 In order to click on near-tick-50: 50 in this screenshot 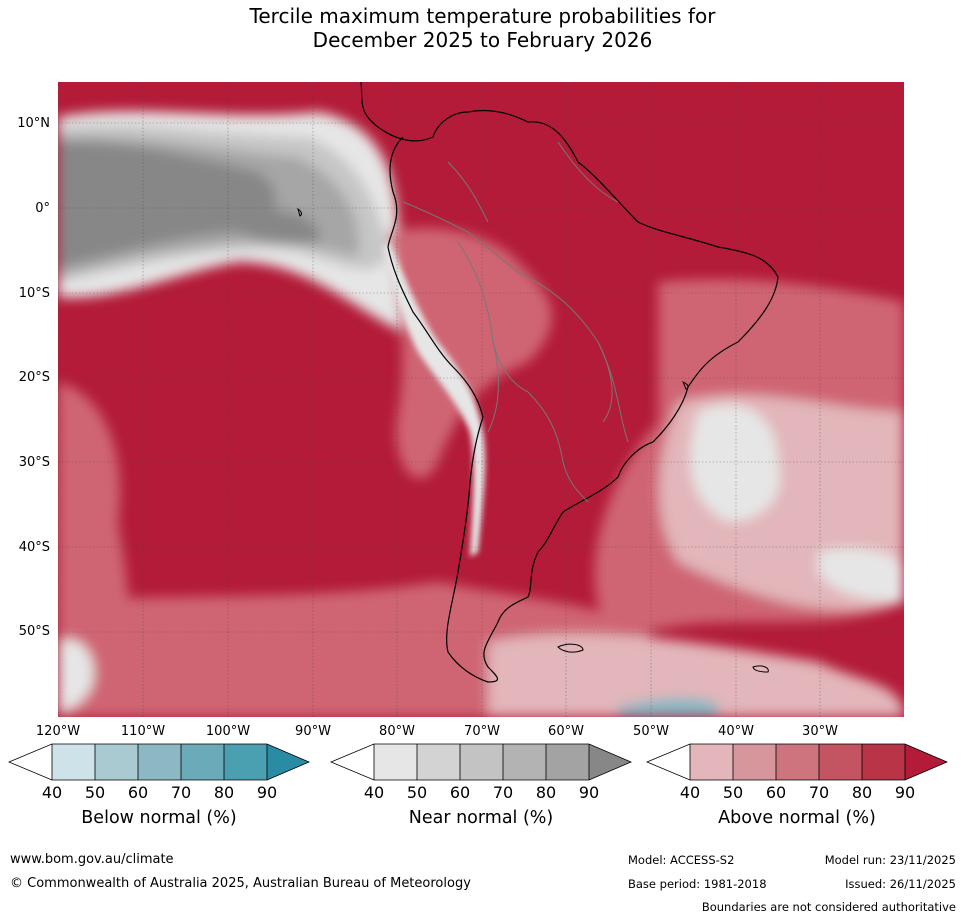, I will do `click(417, 792)`.